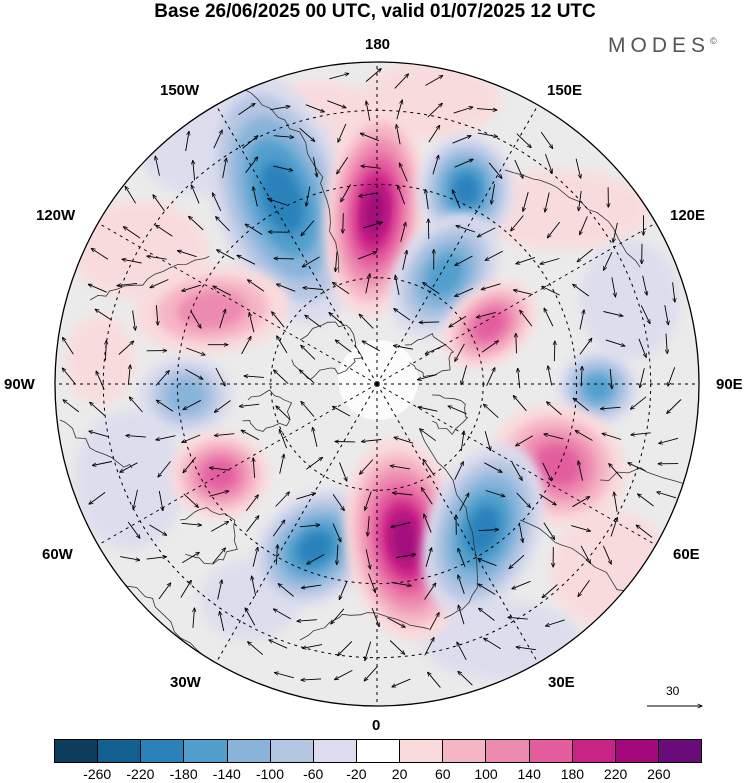 Image resolution: width=750 pixels, height=783 pixels. What do you see at coordinates (212, 310) in the screenshot?
I see `anomaly-center-positive` at bounding box center [212, 310].